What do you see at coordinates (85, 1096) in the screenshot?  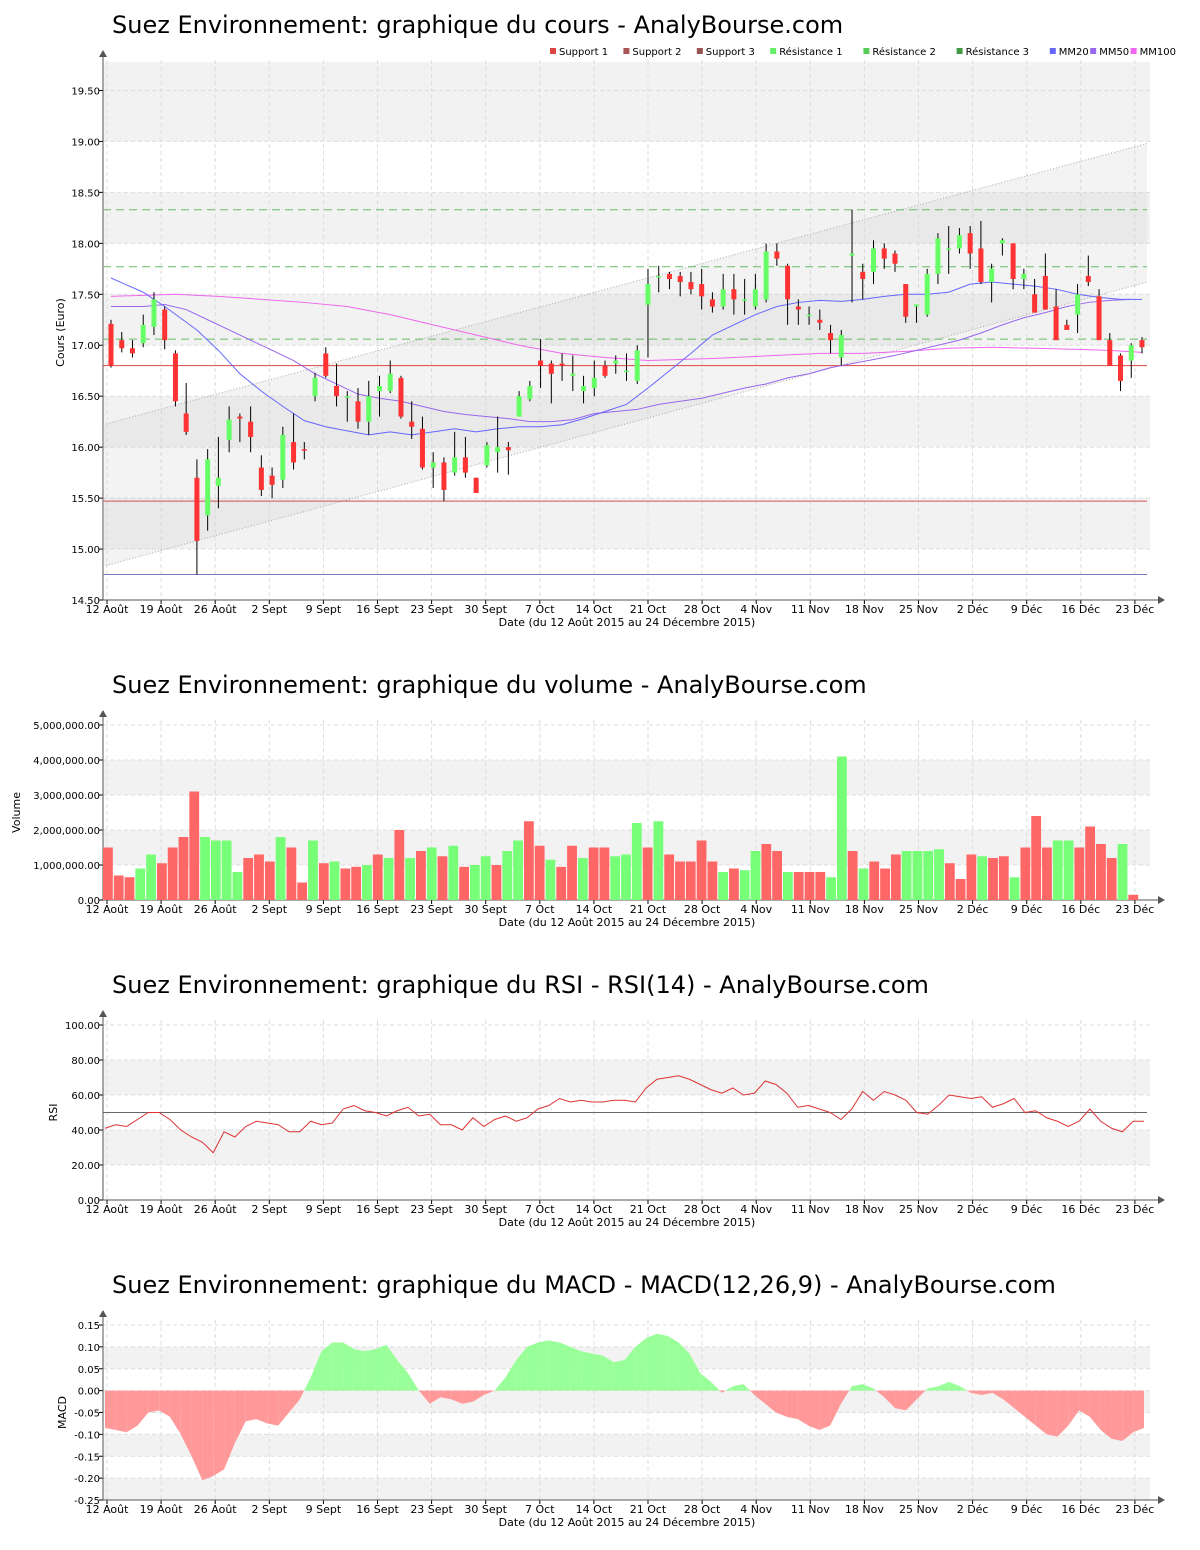 I see `y-tick-label: 60.00` at bounding box center [85, 1096].